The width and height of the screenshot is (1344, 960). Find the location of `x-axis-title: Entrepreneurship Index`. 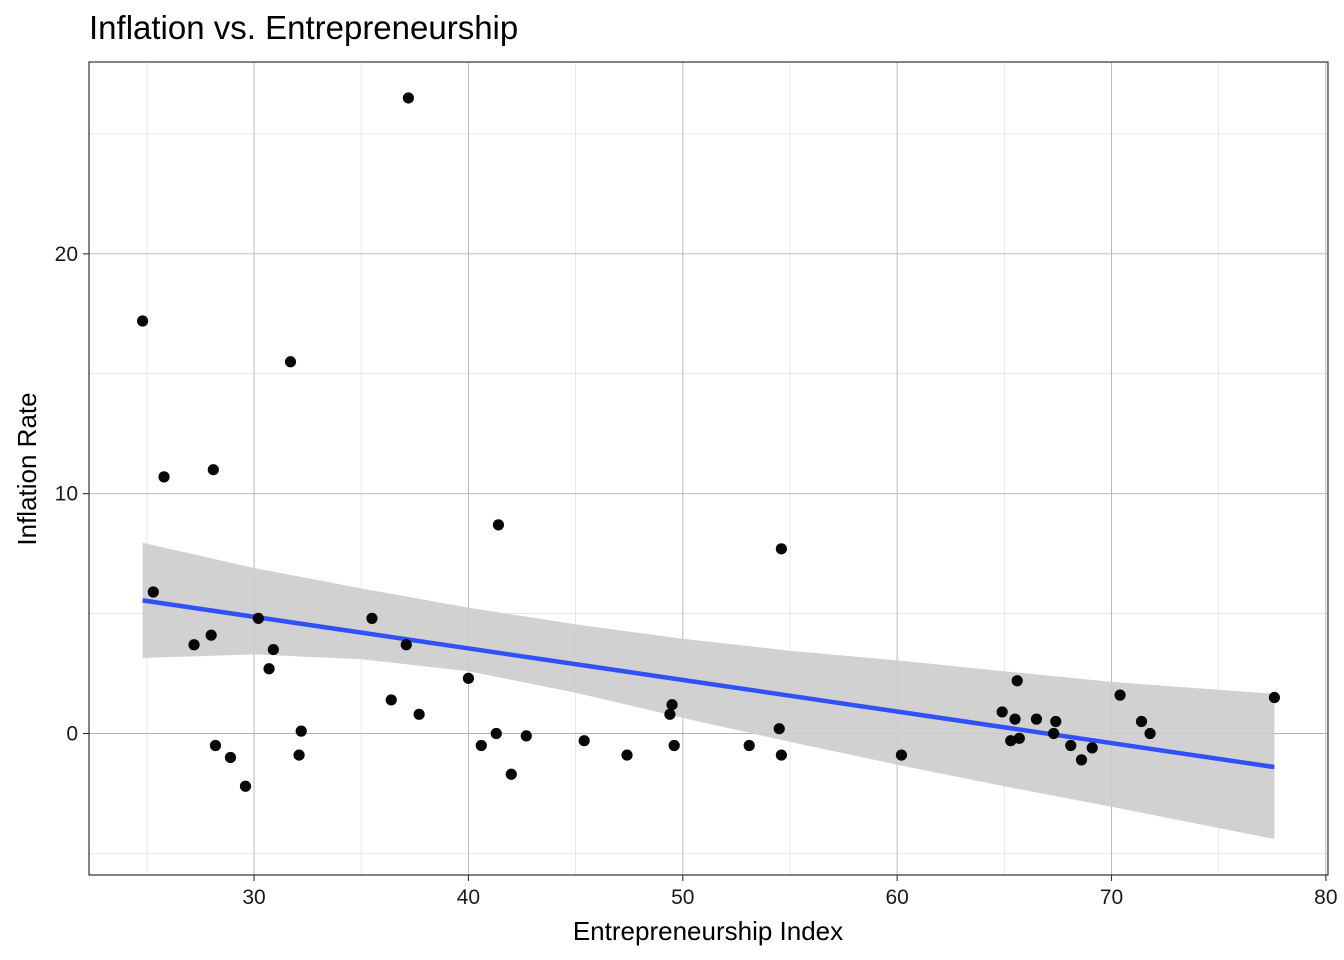

x-axis-title: Entrepreneurship Index is located at coordinates (708, 931).